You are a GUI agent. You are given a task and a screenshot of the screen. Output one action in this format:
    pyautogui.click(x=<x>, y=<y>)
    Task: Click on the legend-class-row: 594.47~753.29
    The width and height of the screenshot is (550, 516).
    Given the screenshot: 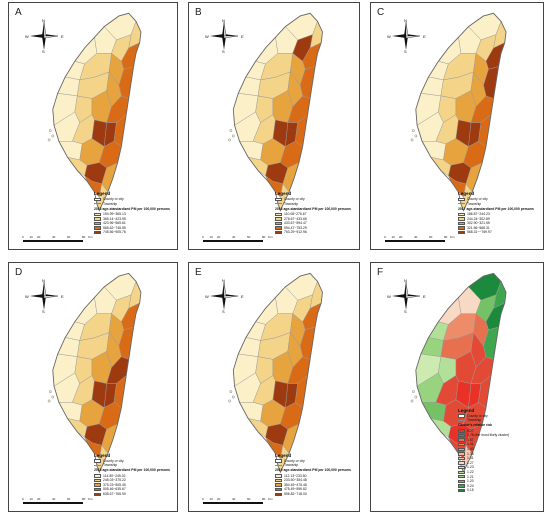 What is the action you would take?
    pyautogui.click(x=313, y=228)
    